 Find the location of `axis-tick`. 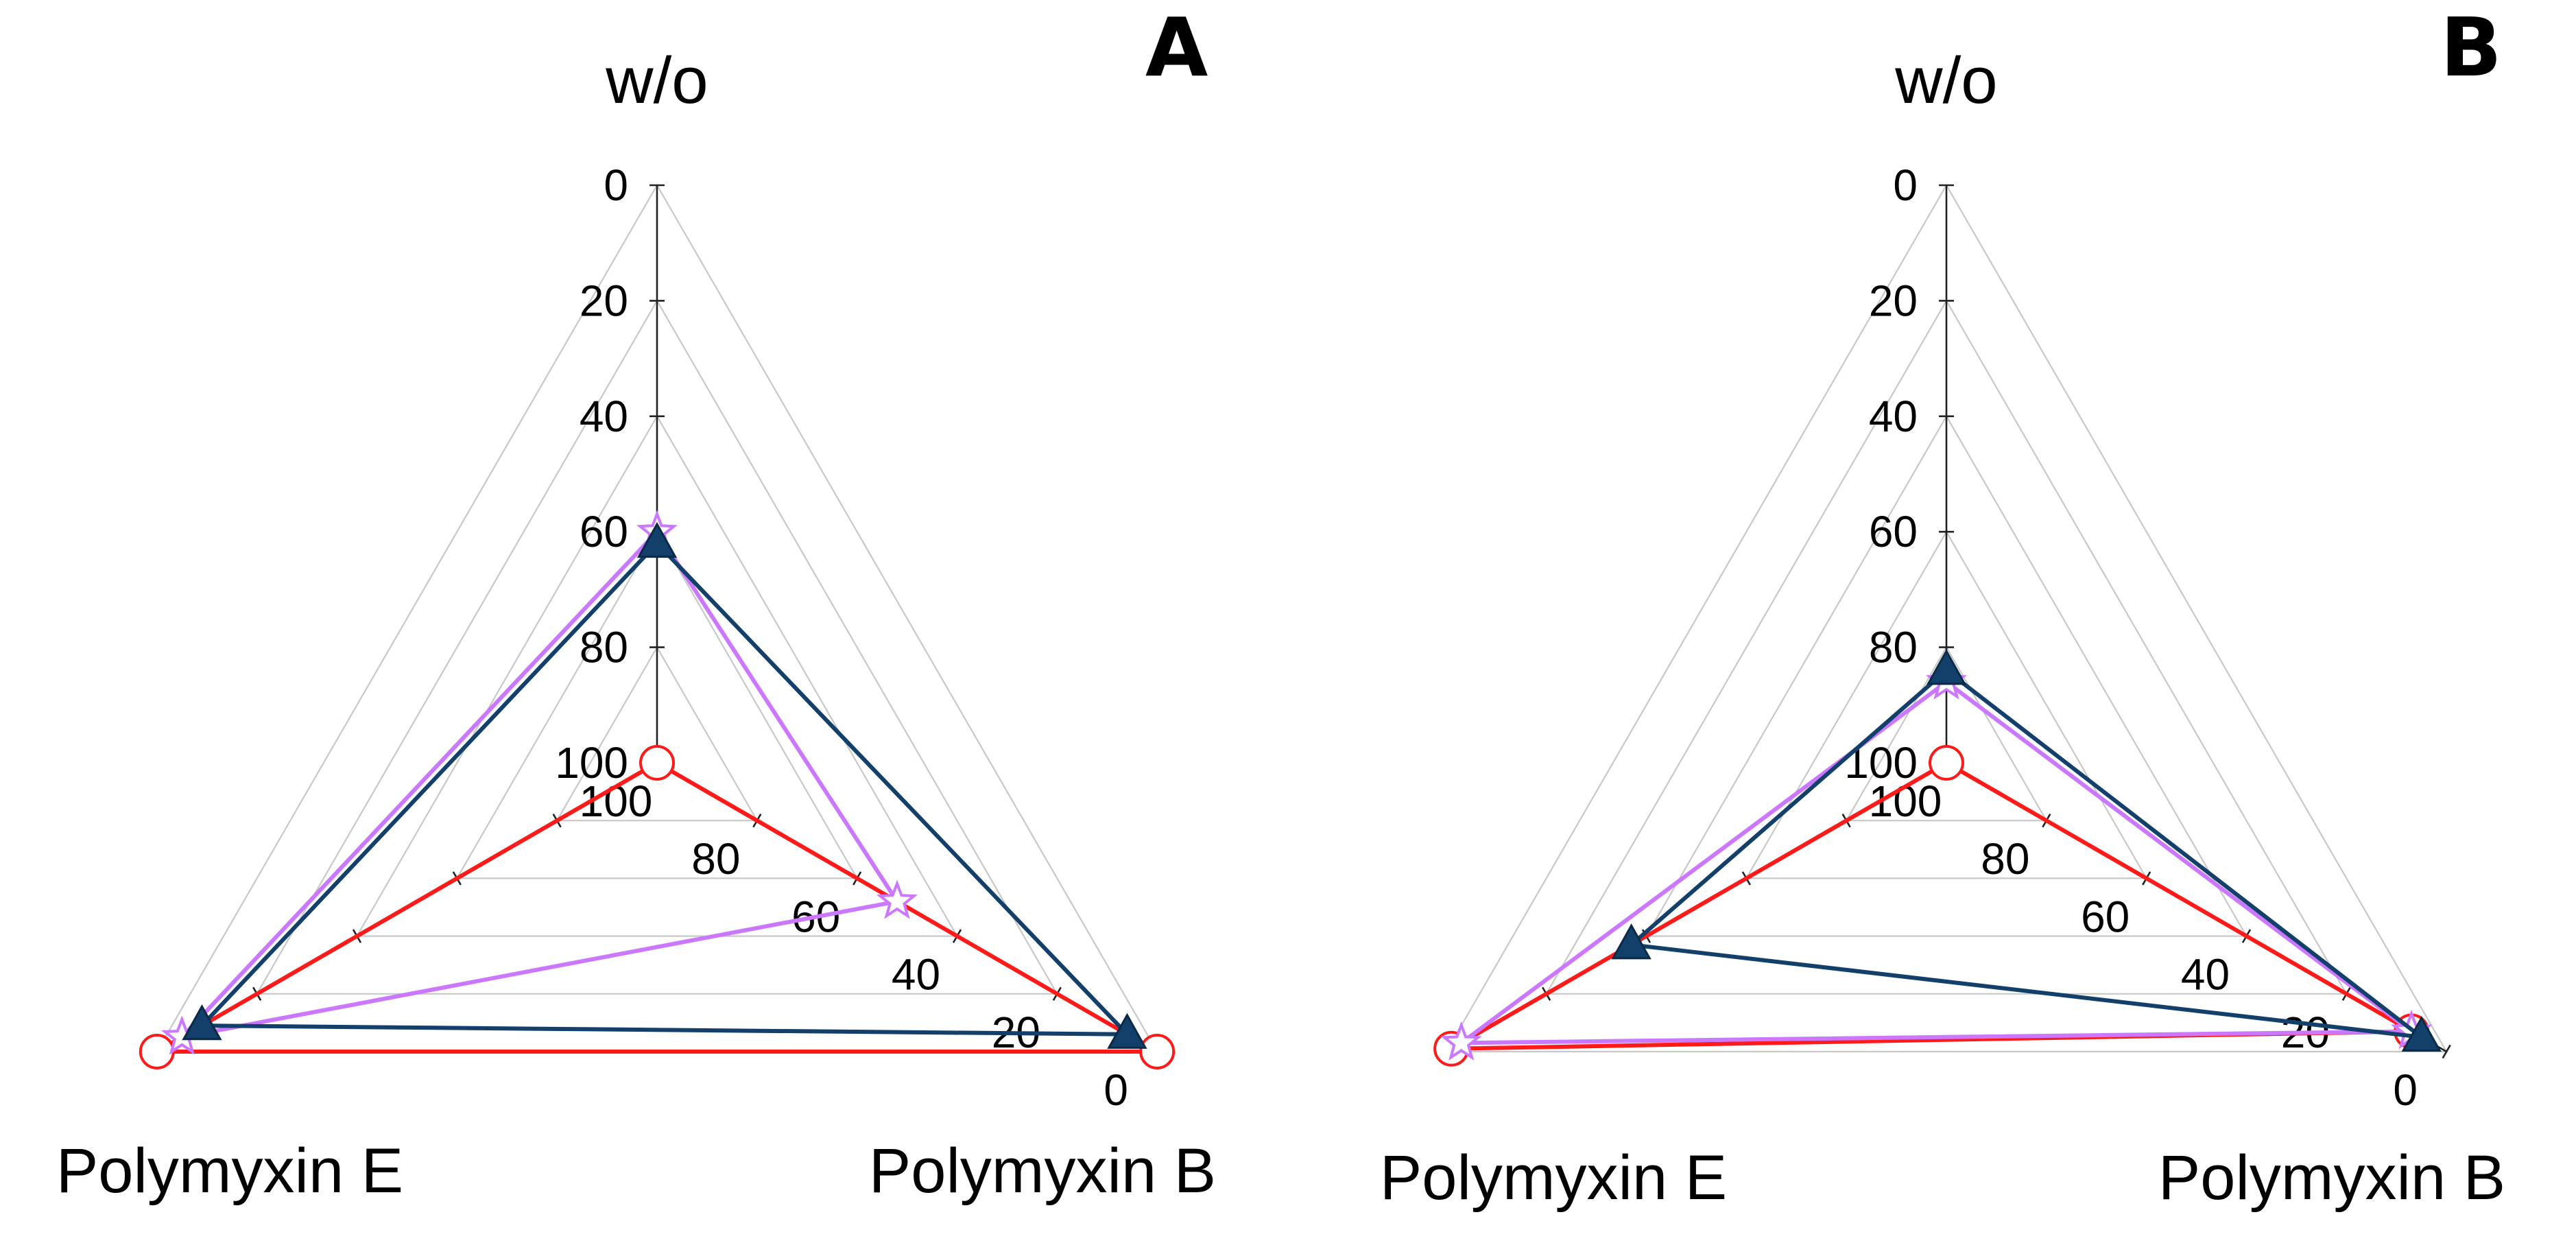

axis-tick is located at coordinates (2446, 1051).